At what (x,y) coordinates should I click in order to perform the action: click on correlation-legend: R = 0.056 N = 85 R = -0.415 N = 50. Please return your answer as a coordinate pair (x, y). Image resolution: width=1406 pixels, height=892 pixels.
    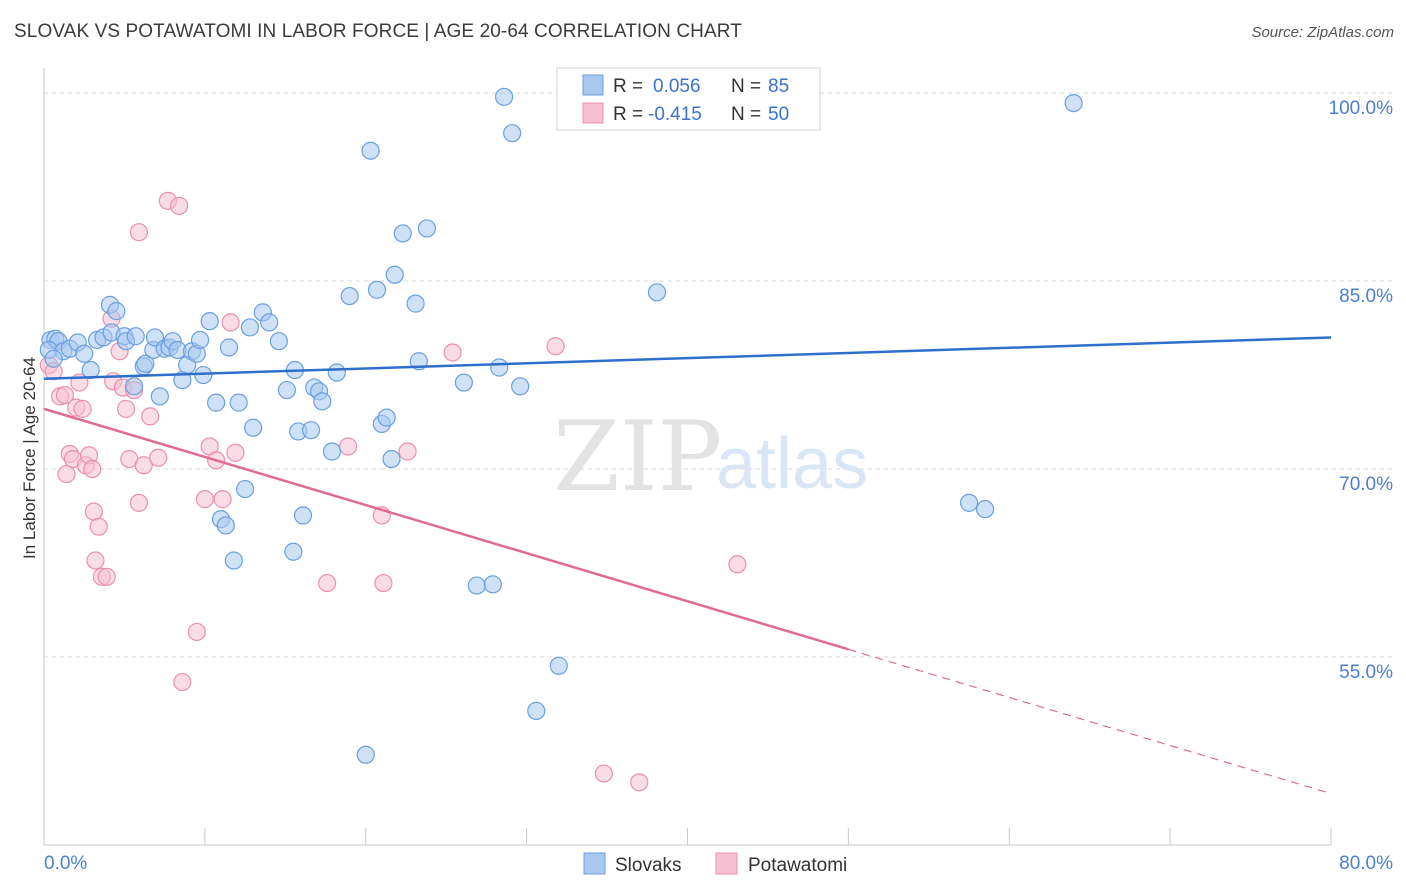
    Looking at the image, I should click on (688, 99).